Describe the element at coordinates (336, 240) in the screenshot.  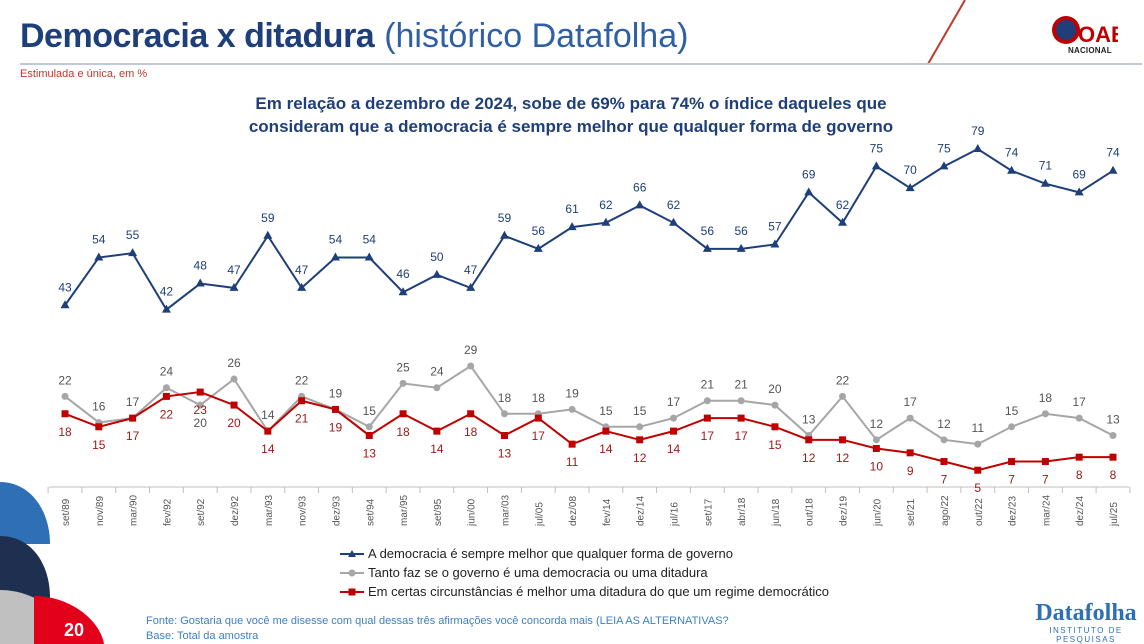
I see `data-label: 54` at that location.